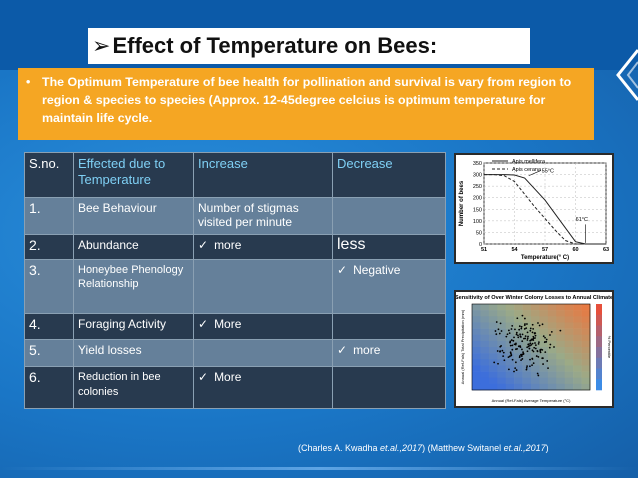 The width and height of the screenshot is (638, 478). Describe the element at coordinates (545, 250) in the screenshot. I see `x-tick-label: 57` at that location.